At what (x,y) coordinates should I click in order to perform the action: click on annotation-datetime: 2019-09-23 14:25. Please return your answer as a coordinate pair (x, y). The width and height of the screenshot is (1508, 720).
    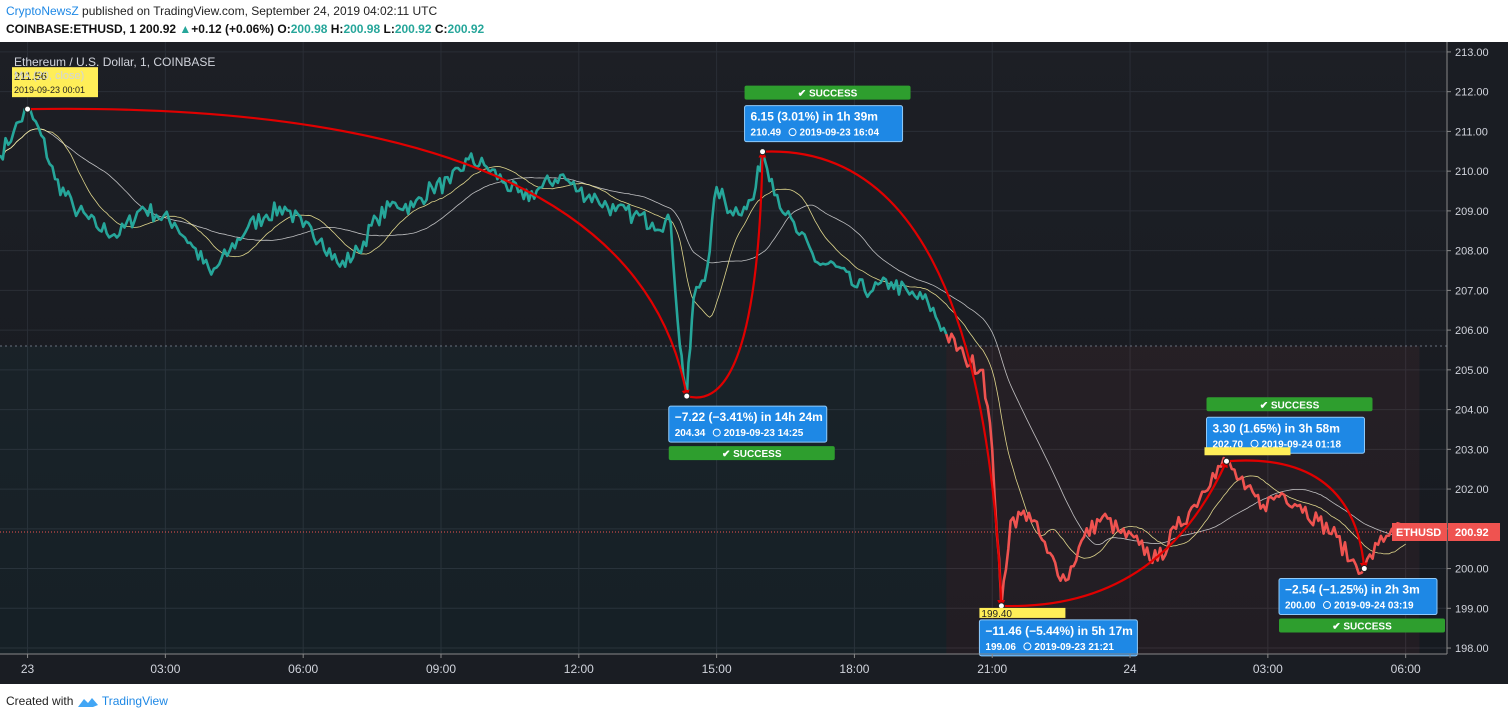
    Looking at the image, I should click on (764, 433).